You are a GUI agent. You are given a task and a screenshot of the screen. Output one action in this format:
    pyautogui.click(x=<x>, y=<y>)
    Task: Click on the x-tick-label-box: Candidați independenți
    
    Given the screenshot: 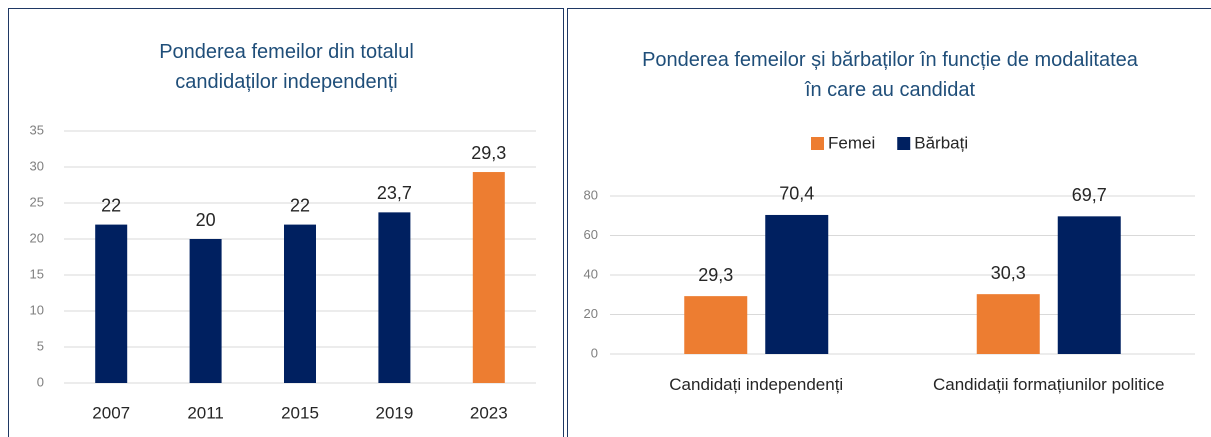 What is the action you would take?
    pyautogui.click(x=756, y=384)
    